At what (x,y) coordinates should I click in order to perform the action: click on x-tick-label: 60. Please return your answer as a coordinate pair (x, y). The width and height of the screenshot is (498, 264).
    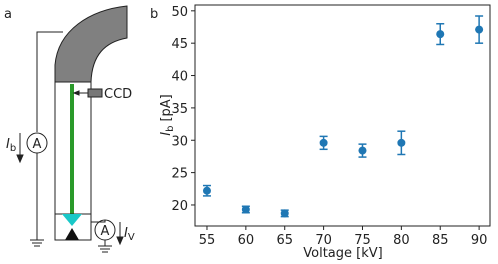
    Looking at the image, I should click on (246, 240).